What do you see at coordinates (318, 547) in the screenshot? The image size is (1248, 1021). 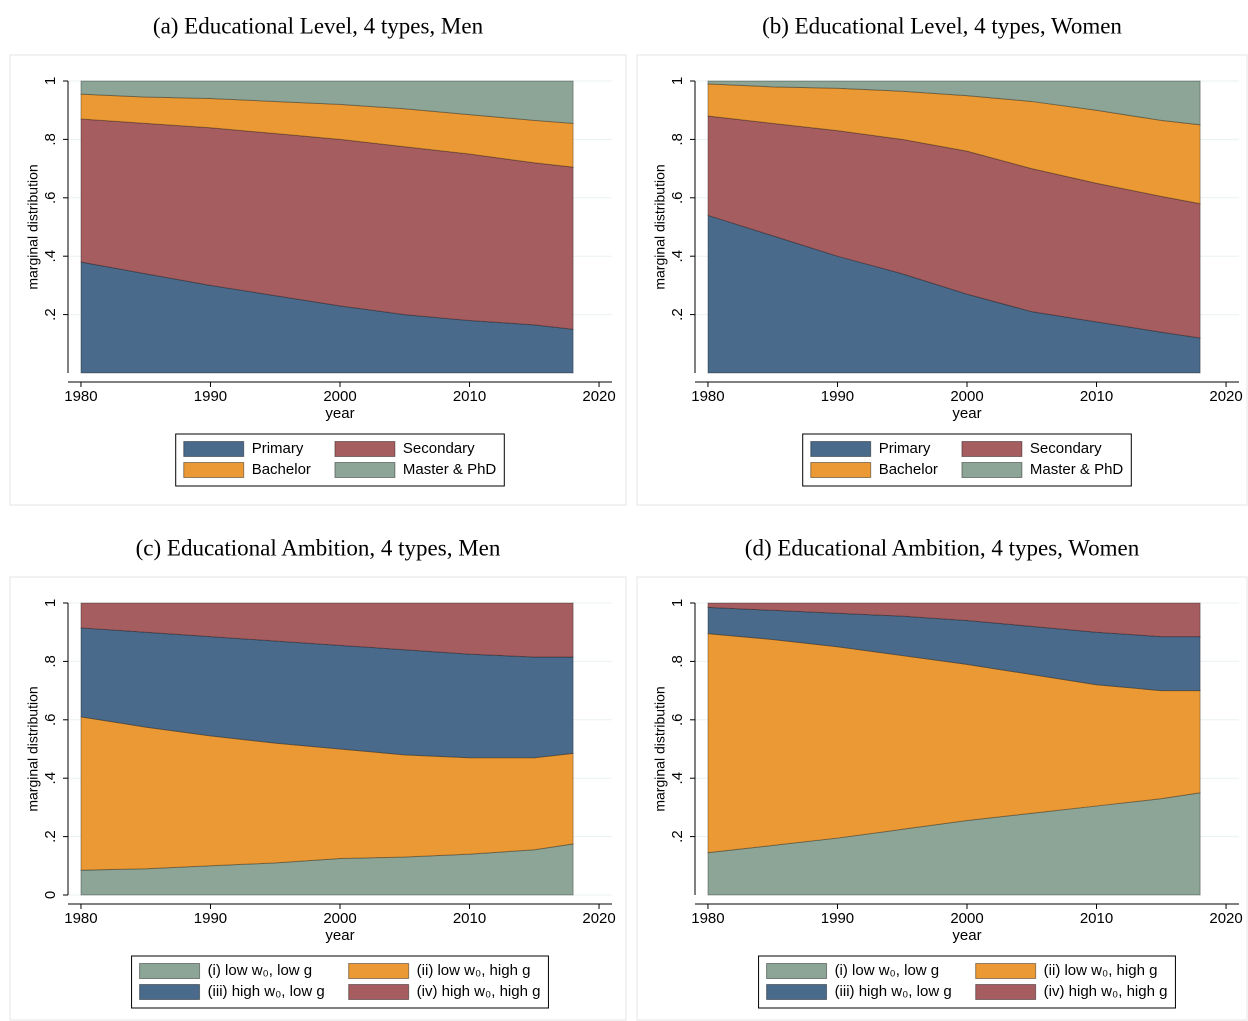 I see `panel-title: (c) Educational Ambition, 4 types, Men` at bounding box center [318, 547].